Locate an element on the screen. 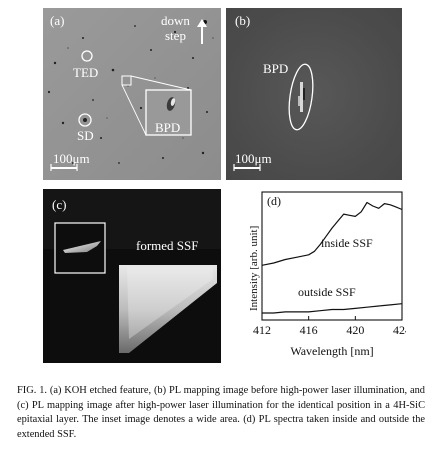 The width and height of the screenshot is (441, 474). series-label-inside: inside SSF is located at coordinates (347, 243).